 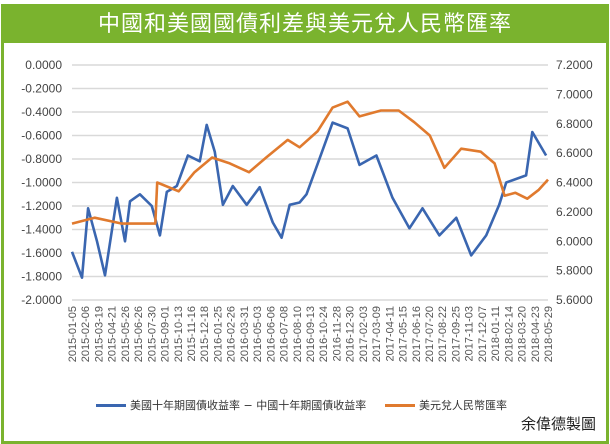 What do you see at coordinates (41, 89) in the screenshot?
I see `y-left-tick-label: -0.2000` at bounding box center [41, 89].